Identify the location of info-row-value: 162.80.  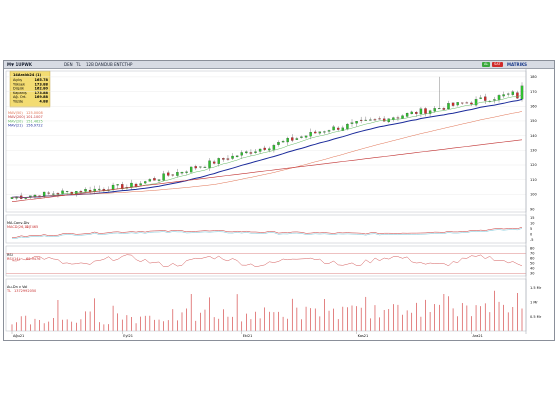
(41, 89).